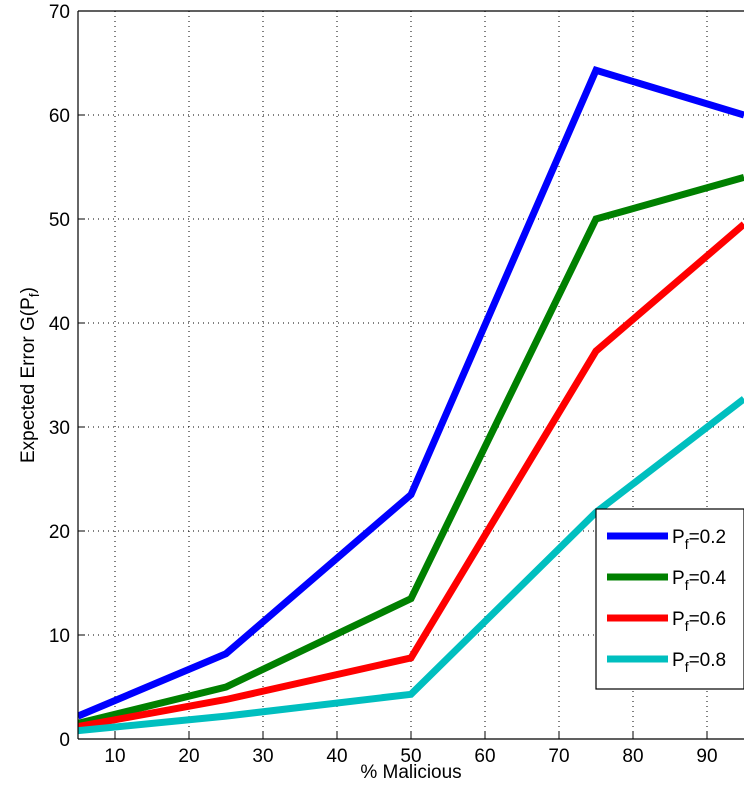 The image size is (744, 788). What do you see at coordinates (64, 740) in the screenshot?
I see `y-tick-label: 0` at bounding box center [64, 740].